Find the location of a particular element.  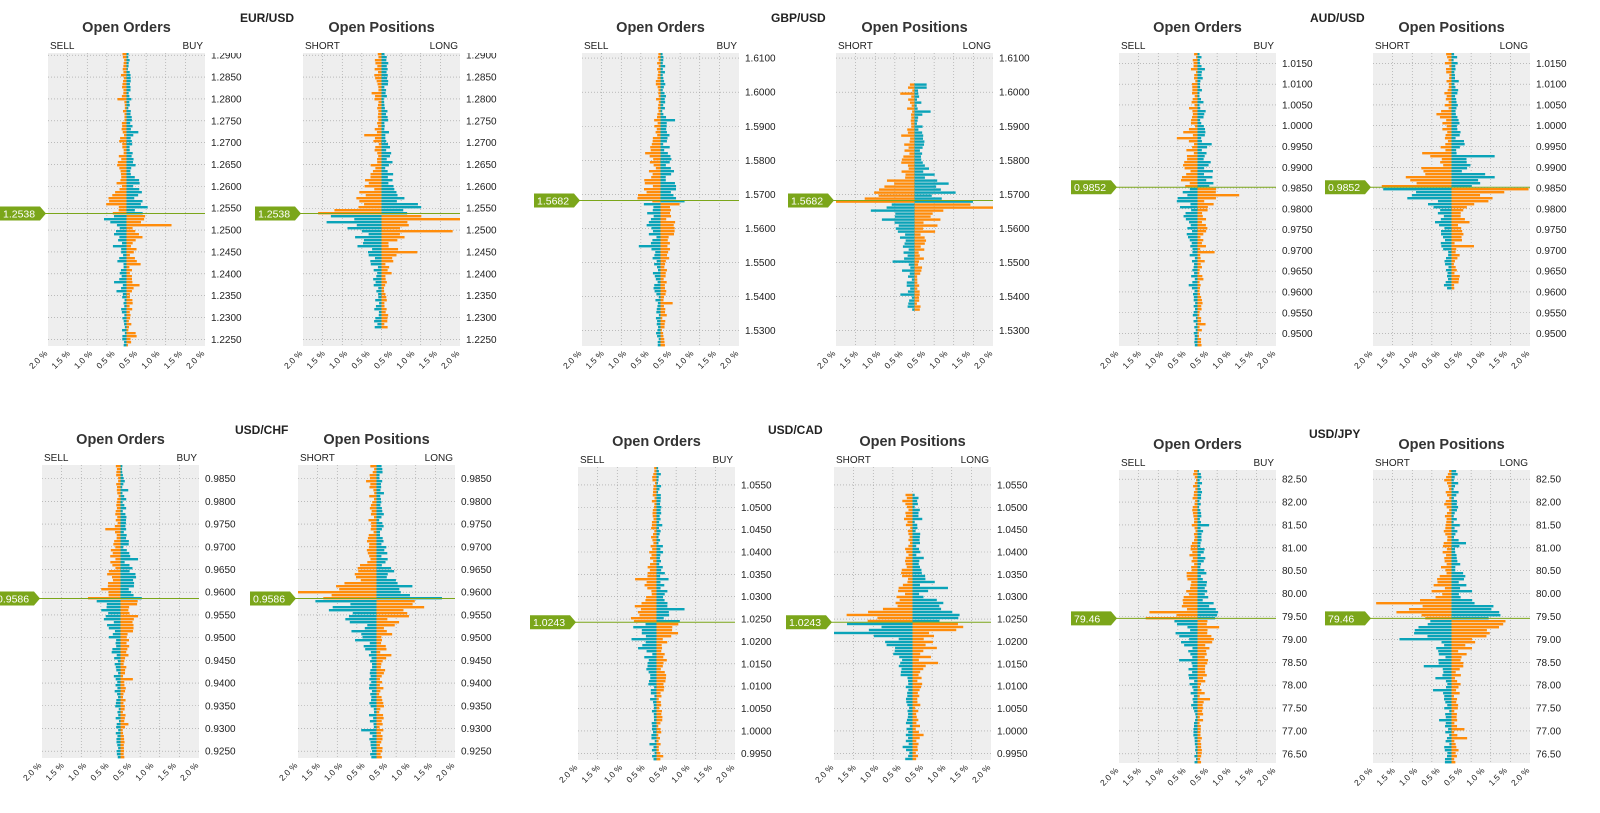

y-tick-label: 76.50 is located at coordinates (1294, 754).